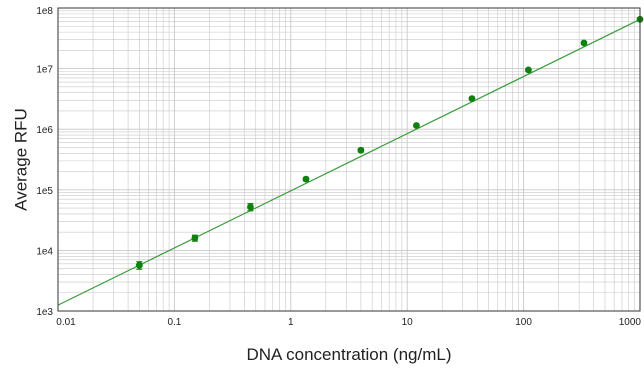 This screenshot has height=370, width=644. I want to click on y-tick-label: 1e6, so click(44, 130).